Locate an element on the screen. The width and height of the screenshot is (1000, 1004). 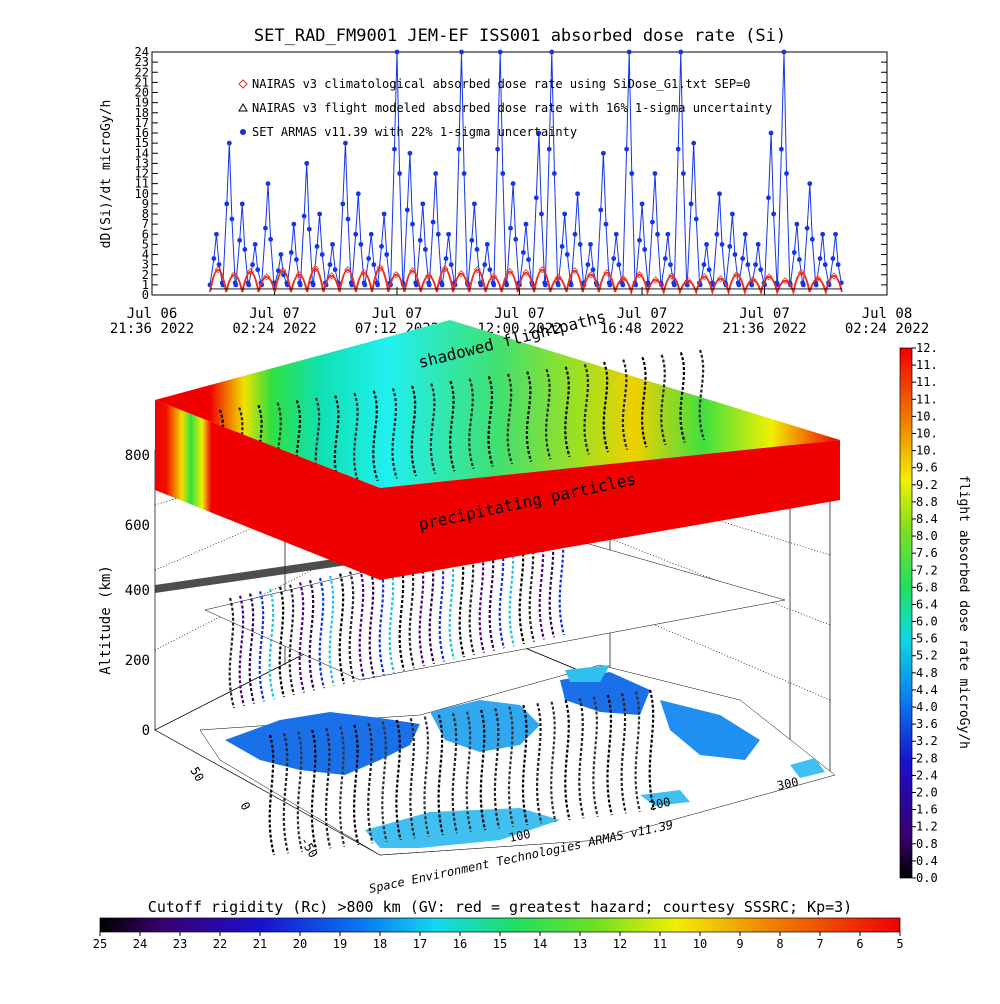
x-tick-label-time: 21:36 2022 is located at coordinates (764, 329).